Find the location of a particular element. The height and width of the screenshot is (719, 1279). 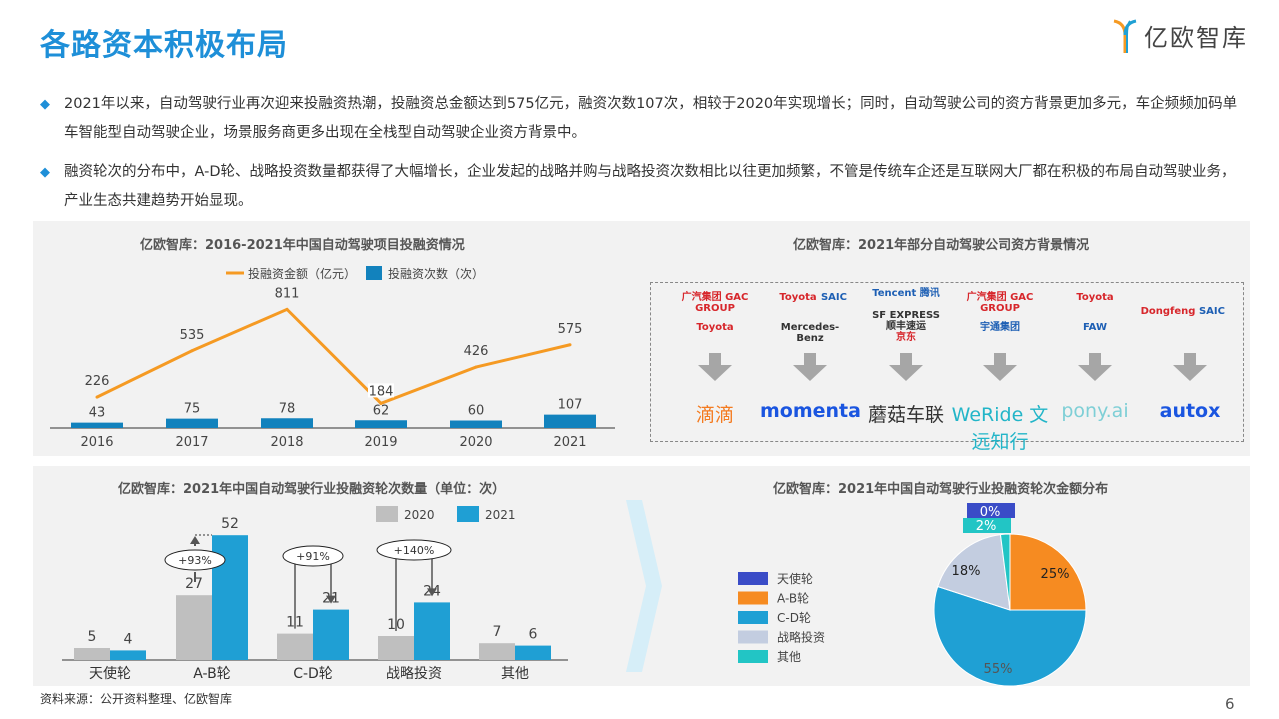

annotation-label: +140% is located at coordinates (414, 550).